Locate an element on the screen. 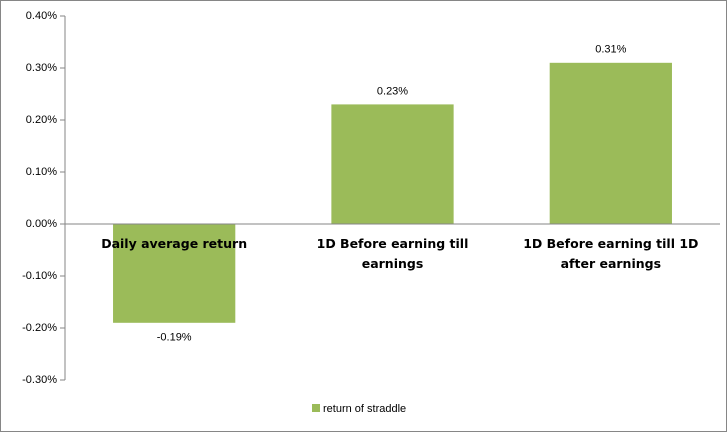 The height and width of the screenshot is (432, 727). legend-label: return of straddle is located at coordinates (364, 409).